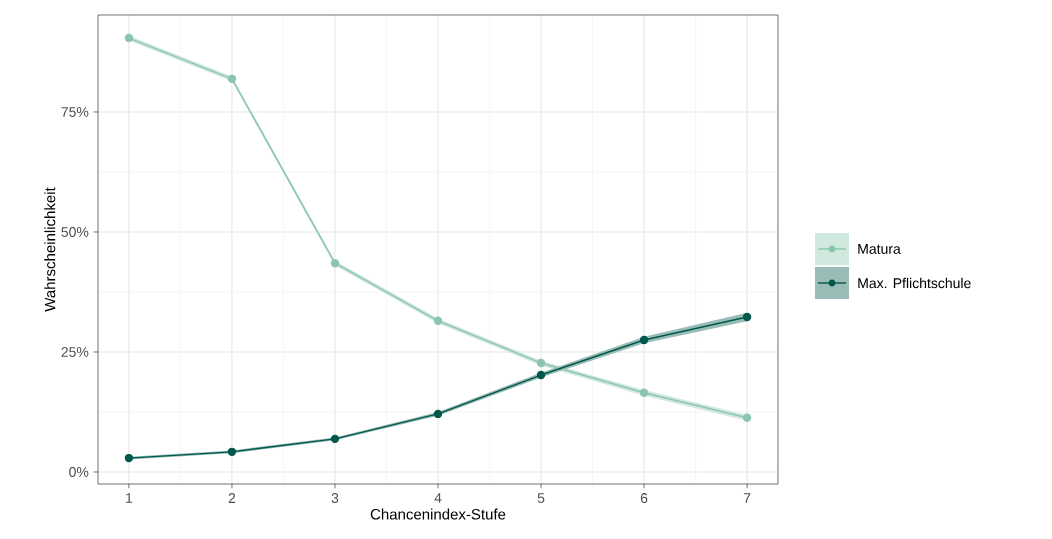  Describe the element at coordinates (75, 112) in the screenshot. I see `y-tick-label: 75%` at that location.